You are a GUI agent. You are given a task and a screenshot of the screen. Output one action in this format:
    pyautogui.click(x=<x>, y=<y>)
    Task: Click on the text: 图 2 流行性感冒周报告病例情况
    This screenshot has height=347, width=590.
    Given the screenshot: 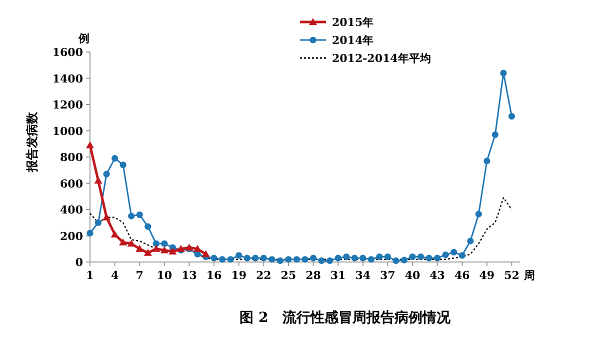 What is the action you would take?
    pyautogui.click(x=346, y=317)
    